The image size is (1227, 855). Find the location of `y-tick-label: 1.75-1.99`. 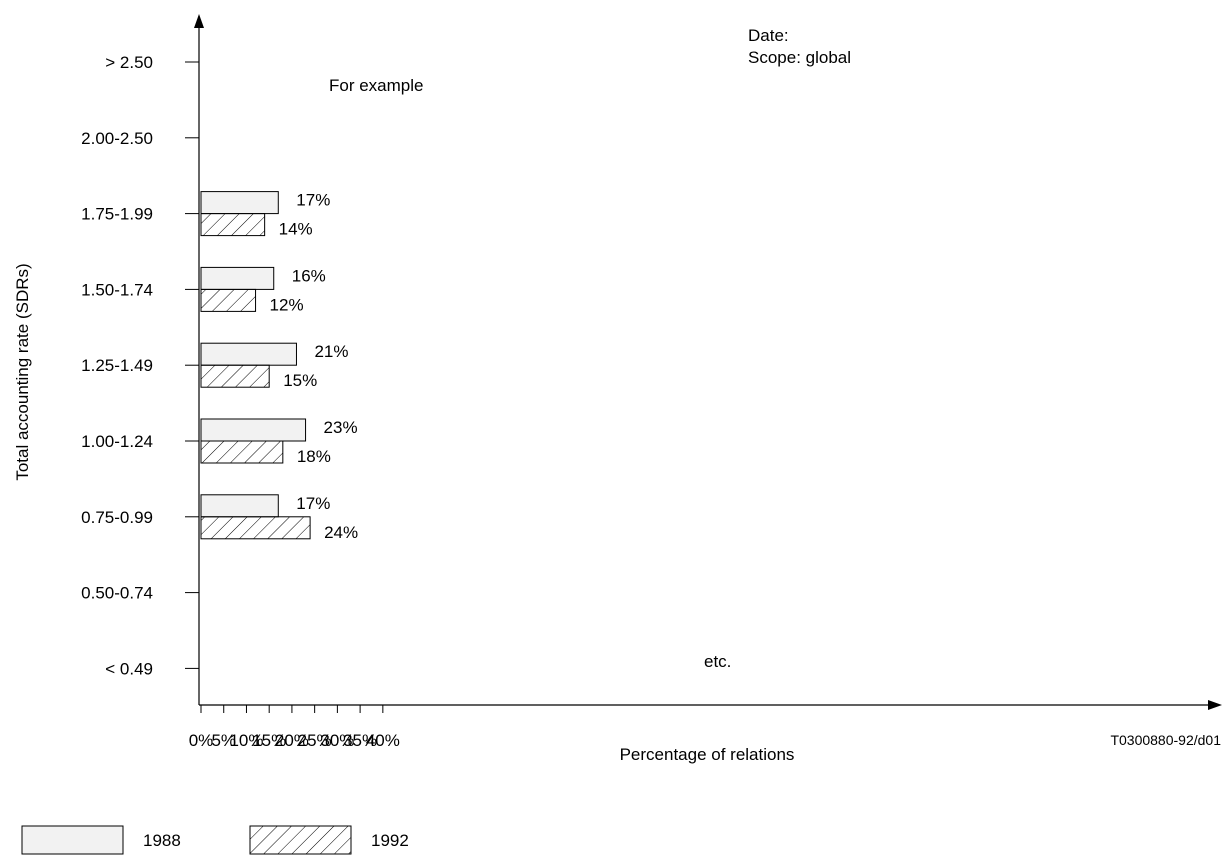

y-tick-label: 1.75-1.99 is located at coordinates (117, 214).